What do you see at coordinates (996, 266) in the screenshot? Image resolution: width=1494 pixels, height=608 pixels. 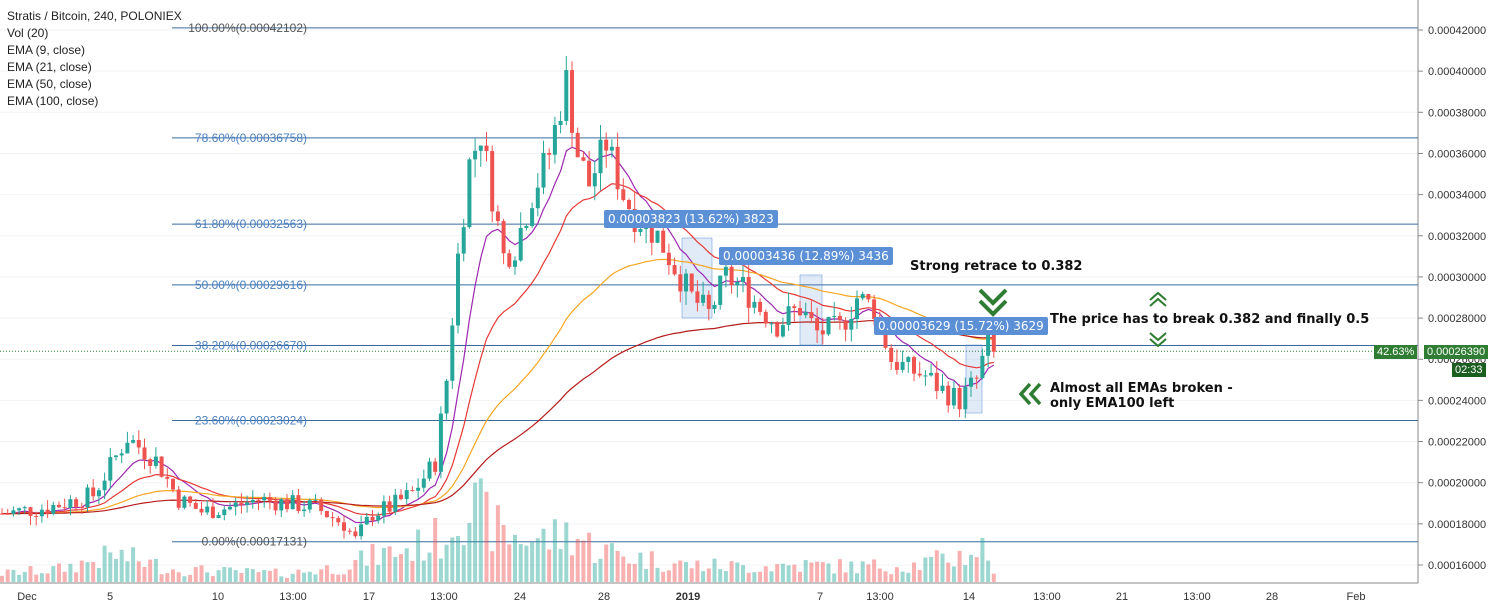 I see `note-strong-retrace: Strong retrace to 0.382` at bounding box center [996, 266].